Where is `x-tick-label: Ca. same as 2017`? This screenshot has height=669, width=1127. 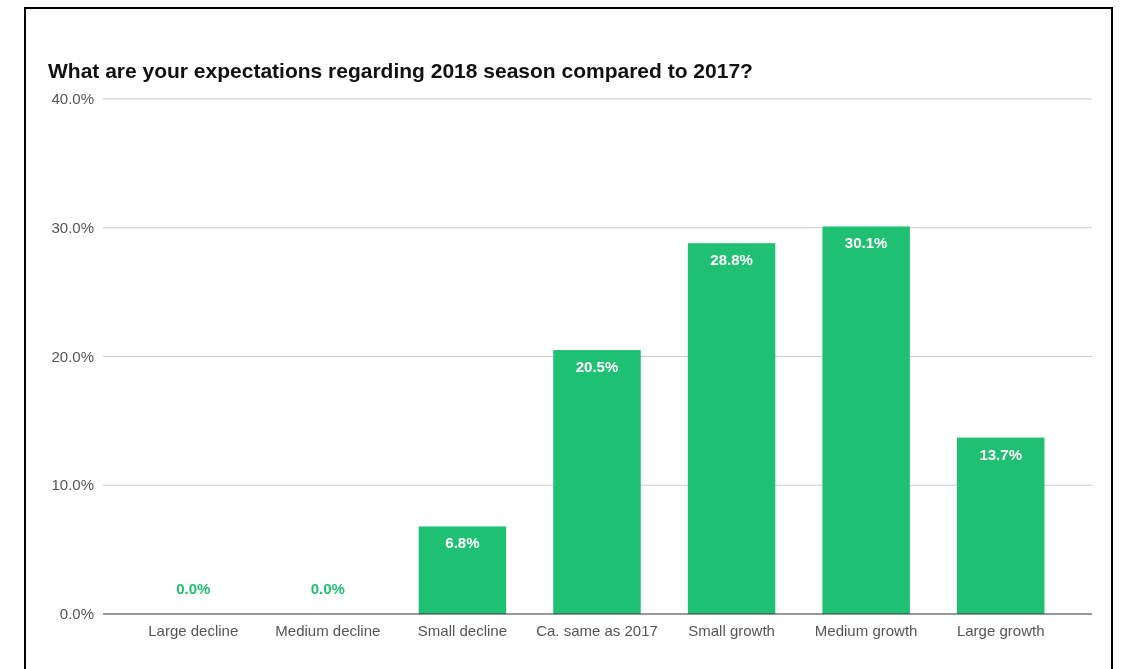
x-tick-label: Ca. same as 2017 is located at coordinates (597, 630).